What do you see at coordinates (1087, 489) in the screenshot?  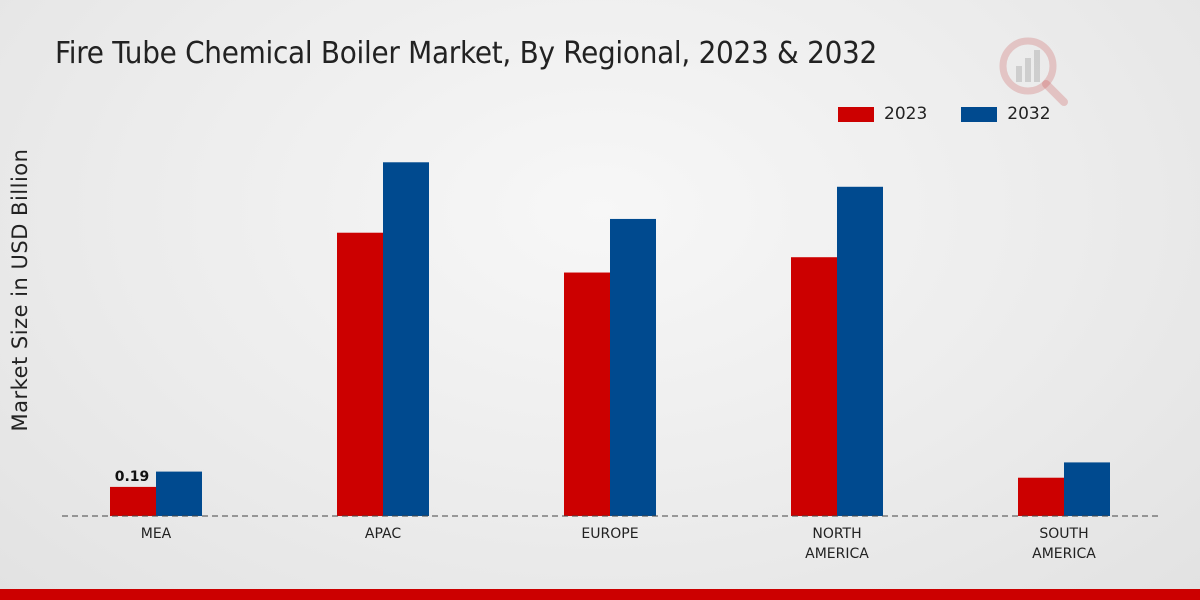 I see `bar-south-america-2032` at bounding box center [1087, 489].